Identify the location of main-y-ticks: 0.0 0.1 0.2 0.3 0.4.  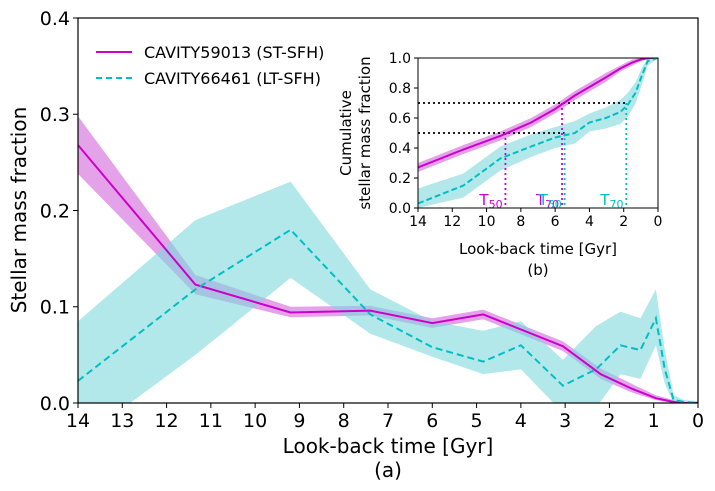
(59, 211).